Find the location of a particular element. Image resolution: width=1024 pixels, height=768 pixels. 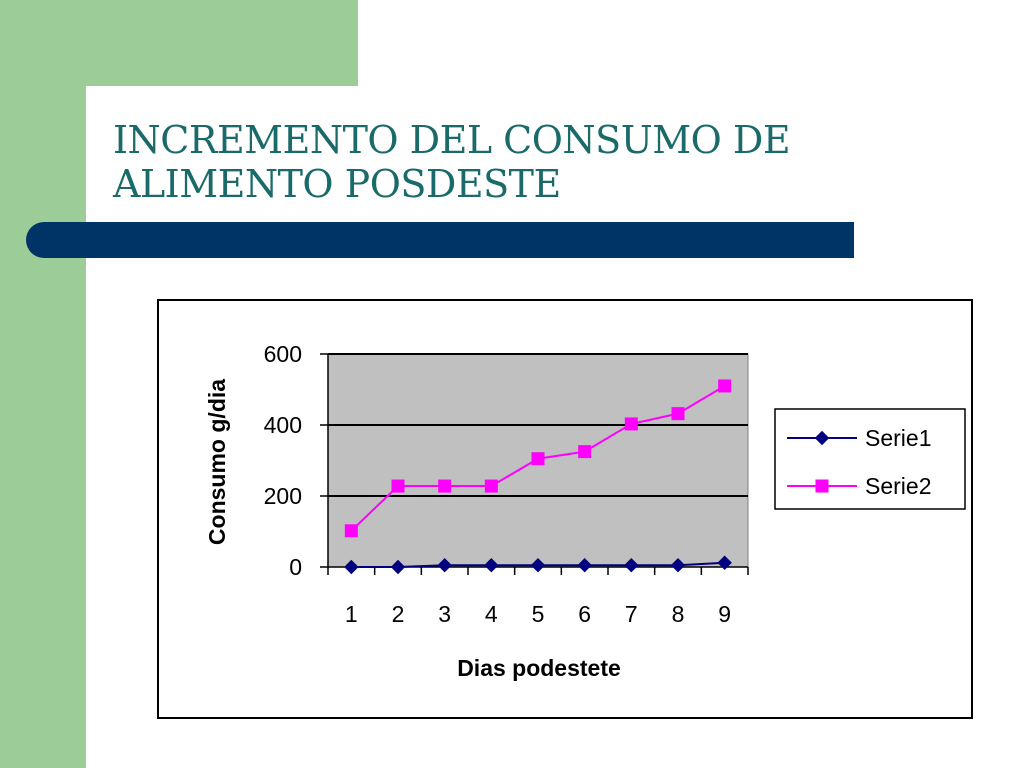

legend-item-serie2: Serie2 is located at coordinates (859, 486).